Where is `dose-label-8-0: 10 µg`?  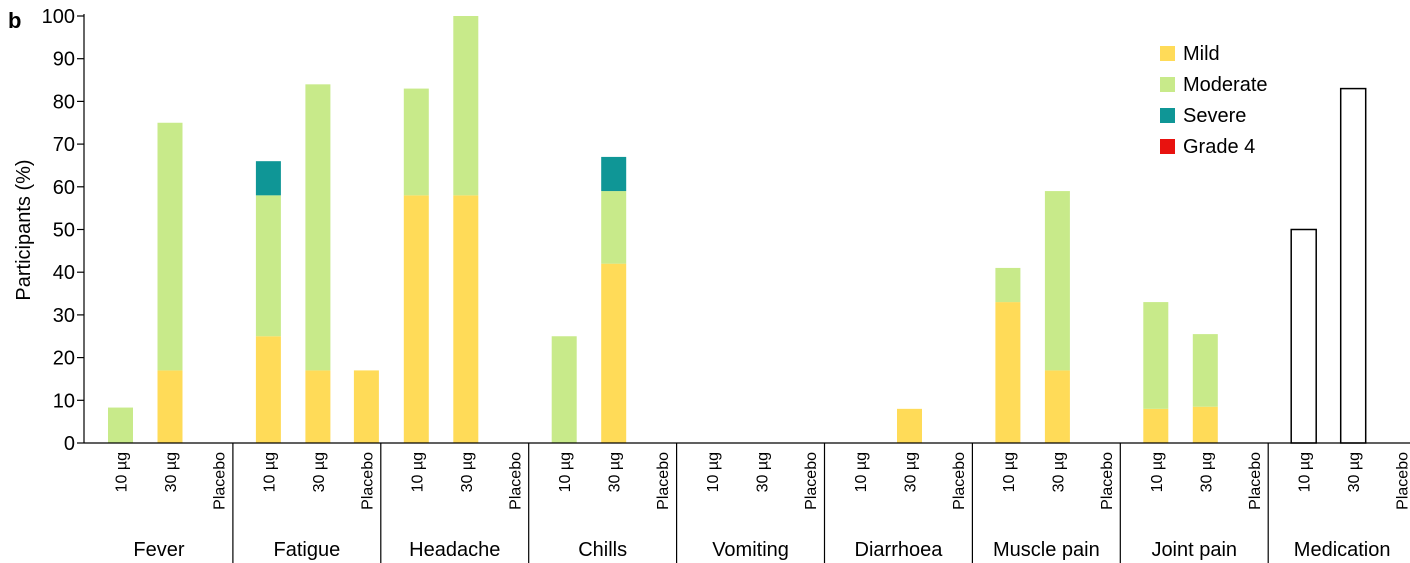
dose-label-8-0: 10 µg is located at coordinates (1305, 472).